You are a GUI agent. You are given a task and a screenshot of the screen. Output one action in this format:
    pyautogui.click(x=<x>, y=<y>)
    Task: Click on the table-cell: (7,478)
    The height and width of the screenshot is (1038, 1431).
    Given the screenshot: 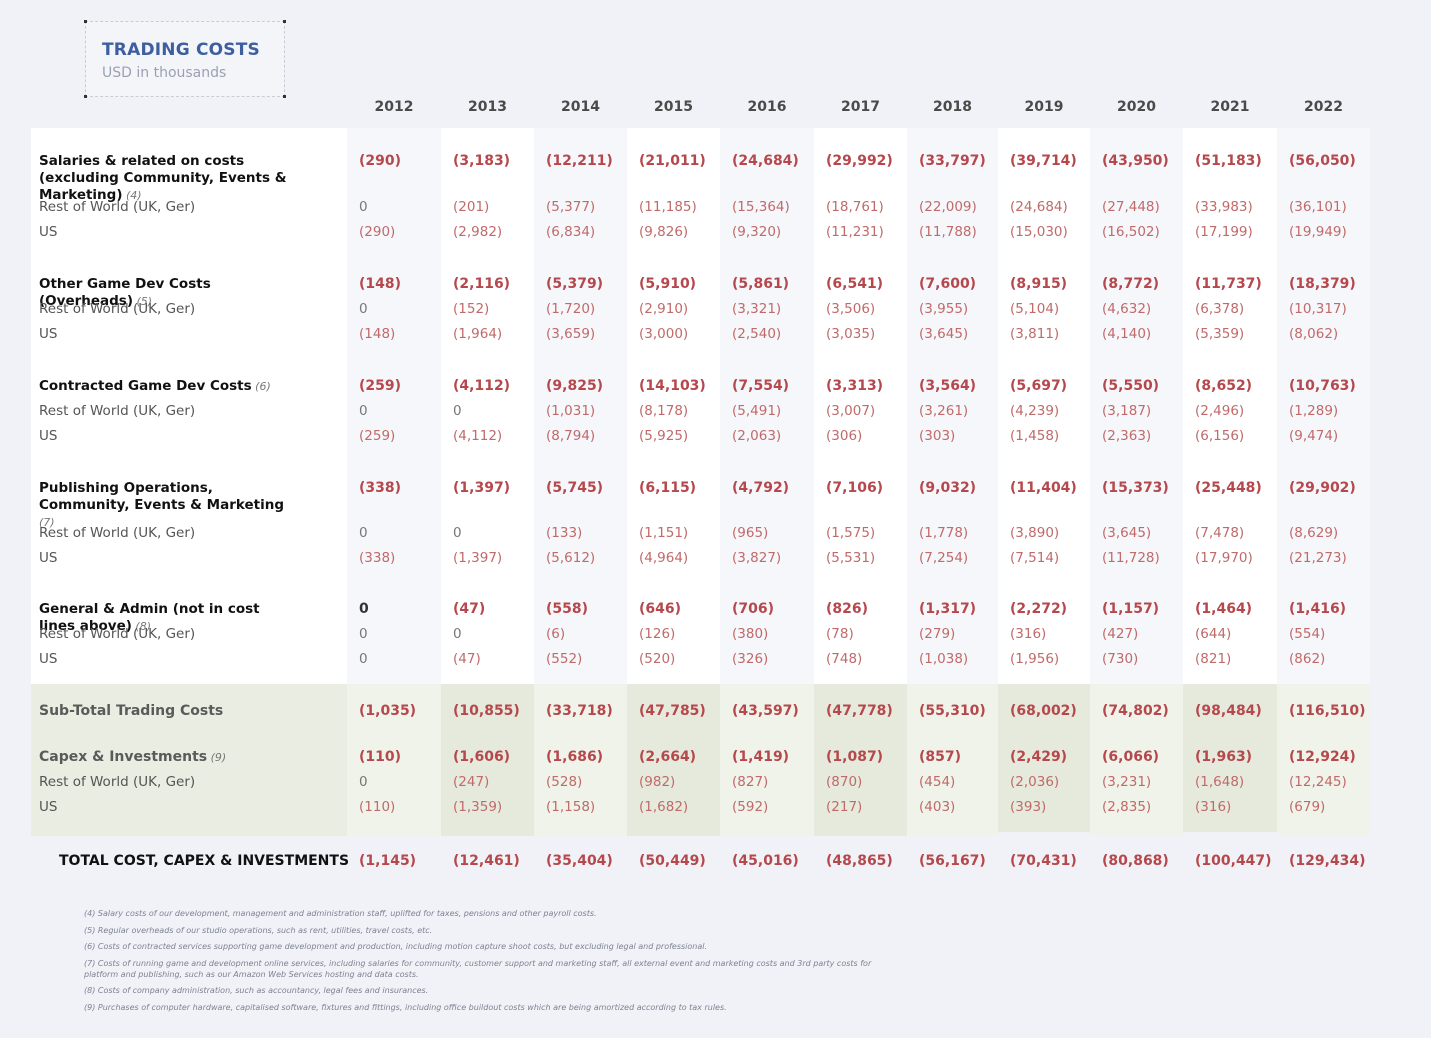 What is the action you would take?
    pyautogui.click(x=1220, y=533)
    